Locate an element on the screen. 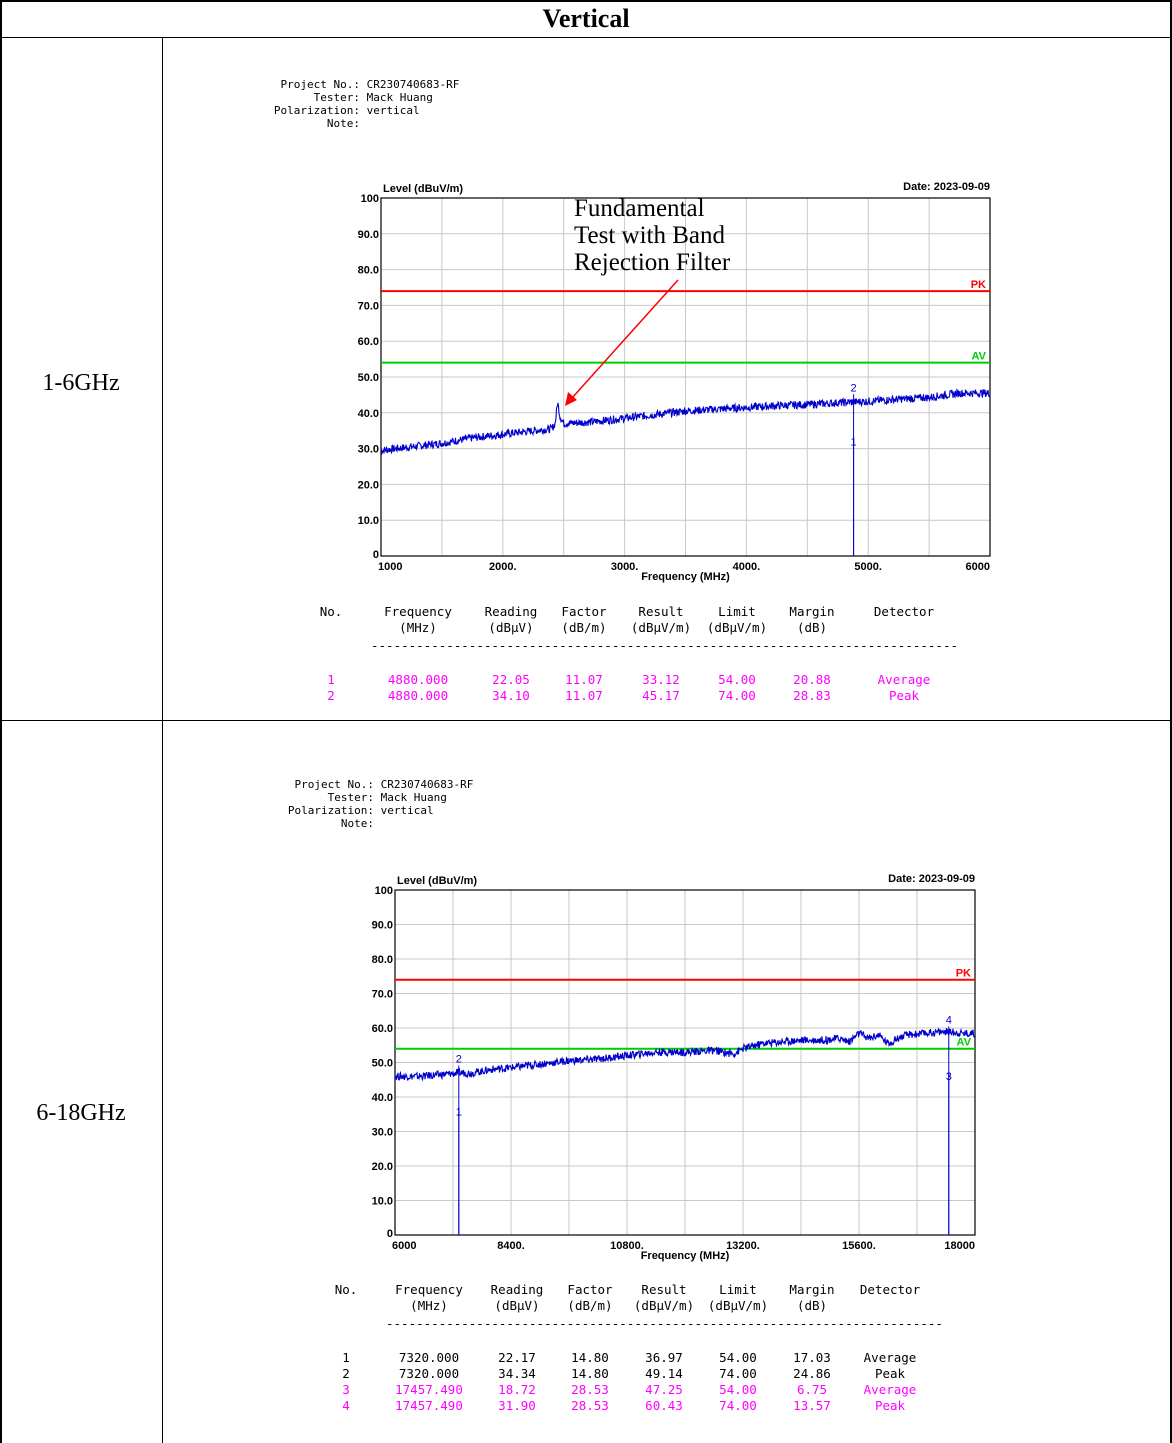 The width and height of the screenshot is (1172, 1443). results-cell-no: 3 is located at coordinates (346, 1389).